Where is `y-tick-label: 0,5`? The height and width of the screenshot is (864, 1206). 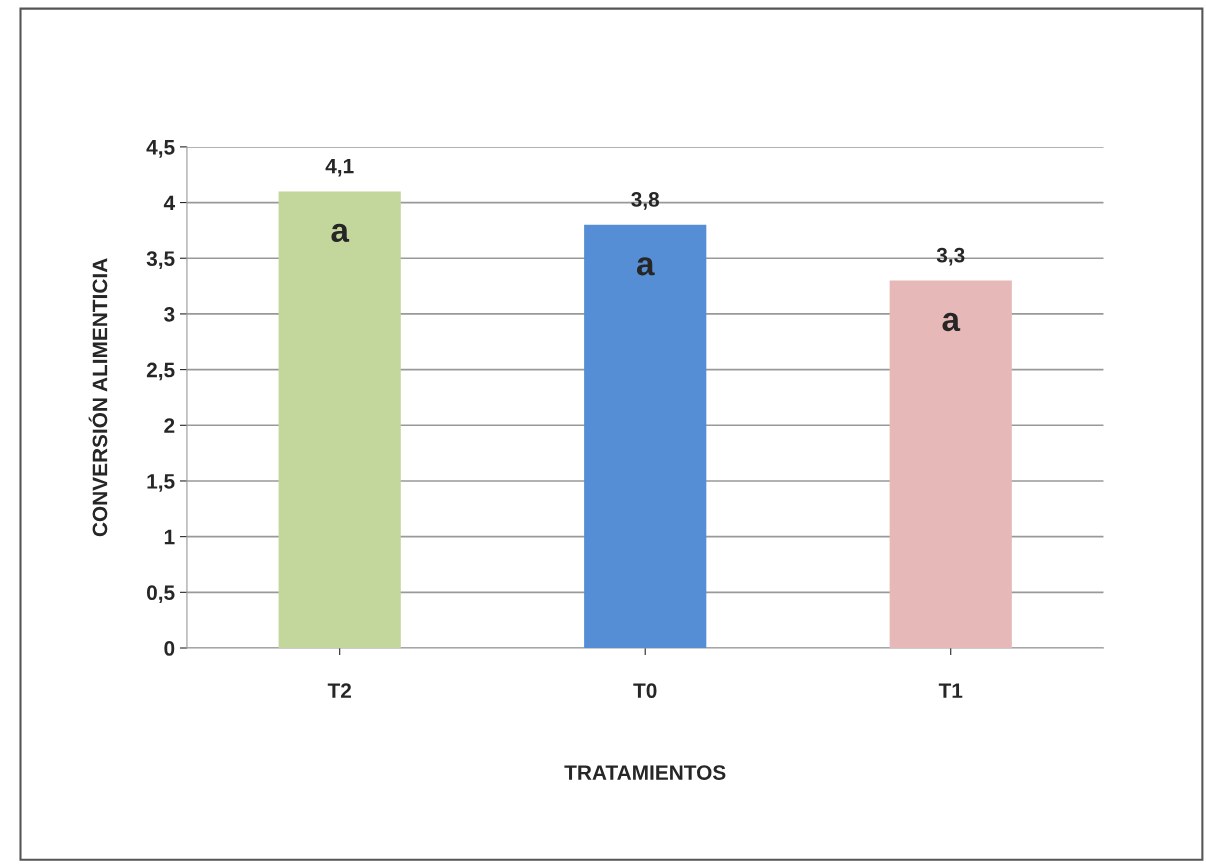
y-tick-label: 0,5 is located at coordinates (160, 594).